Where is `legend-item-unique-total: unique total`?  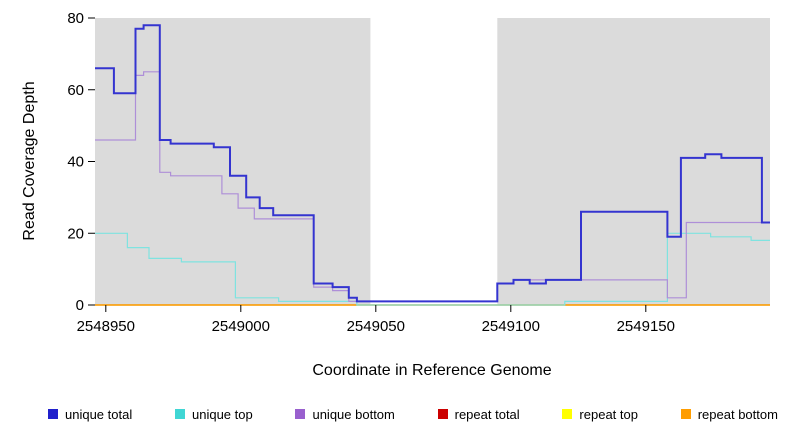
legend-item-unique-total: unique total is located at coordinates (90, 414).